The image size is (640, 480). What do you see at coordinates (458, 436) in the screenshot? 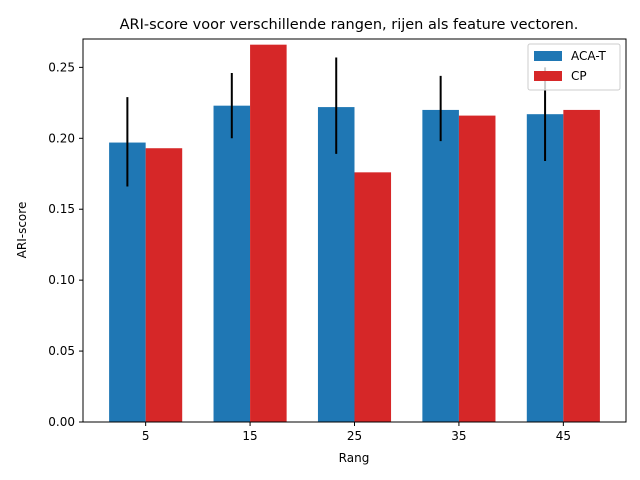
I see `x-tick-label: 35` at bounding box center [458, 436].